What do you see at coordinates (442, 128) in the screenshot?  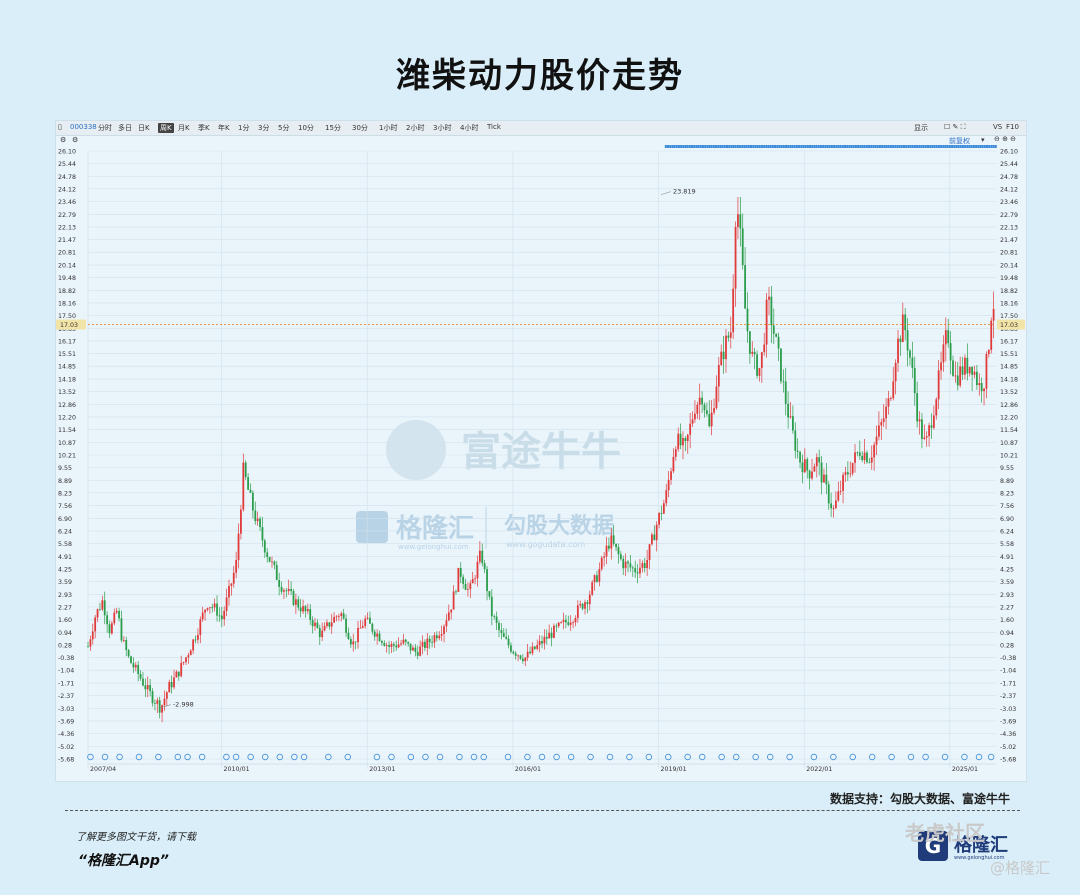 I see `tab-period-15: 3小时` at bounding box center [442, 128].